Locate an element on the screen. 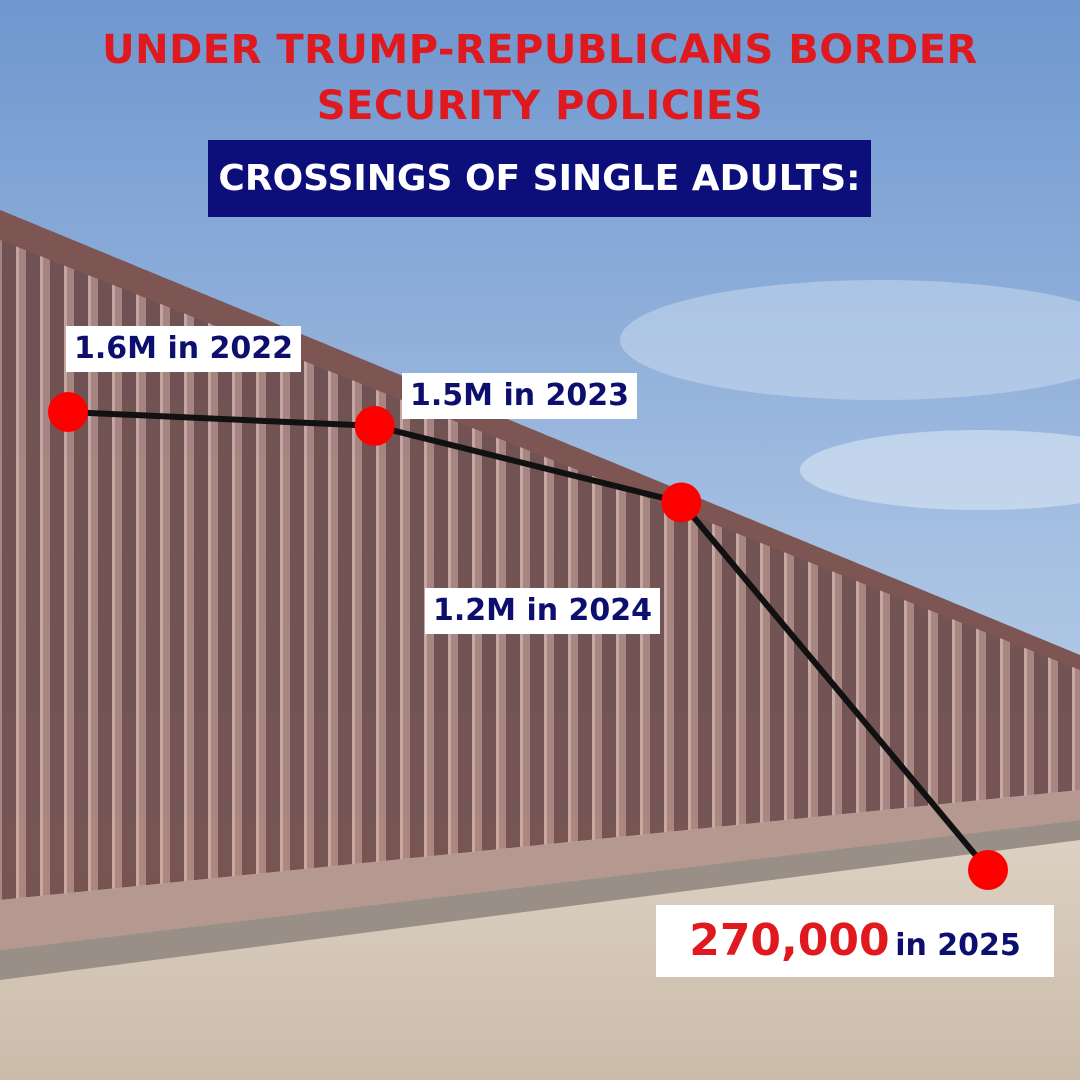 The height and width of the screenshot is (1080, 1080). data-label-2022: 1.6M in 2022 is located at coordinates (184, 349).